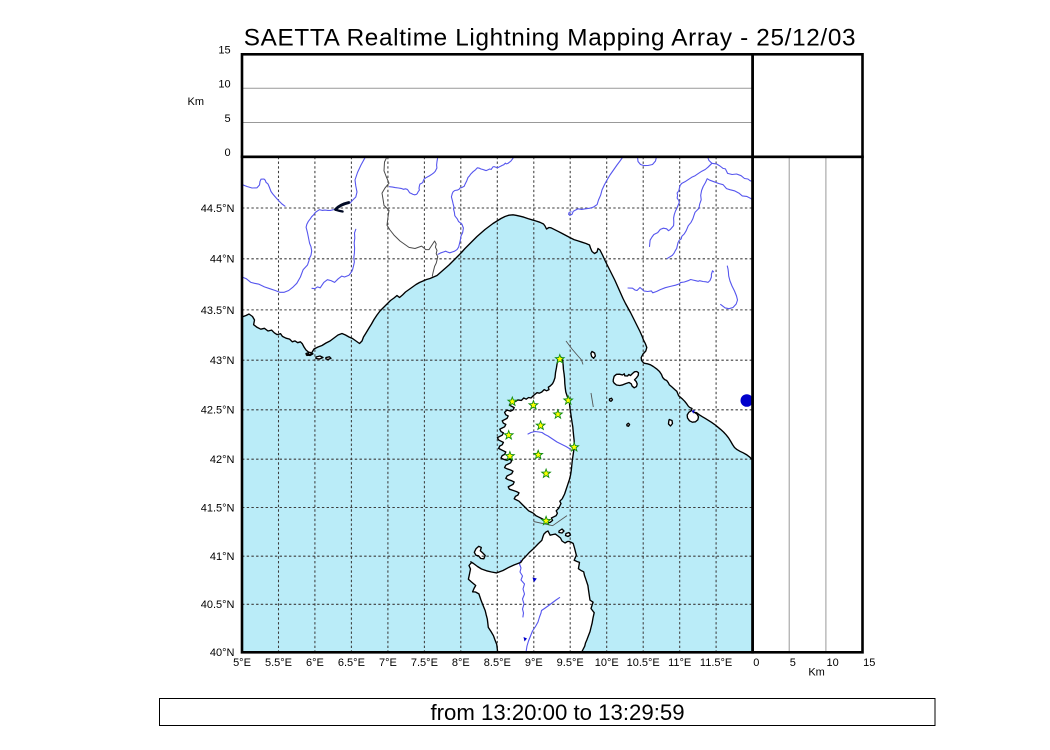 The image size is (1050, 750). I want to click on svg-text: 40.5°N, so click(218, 605).